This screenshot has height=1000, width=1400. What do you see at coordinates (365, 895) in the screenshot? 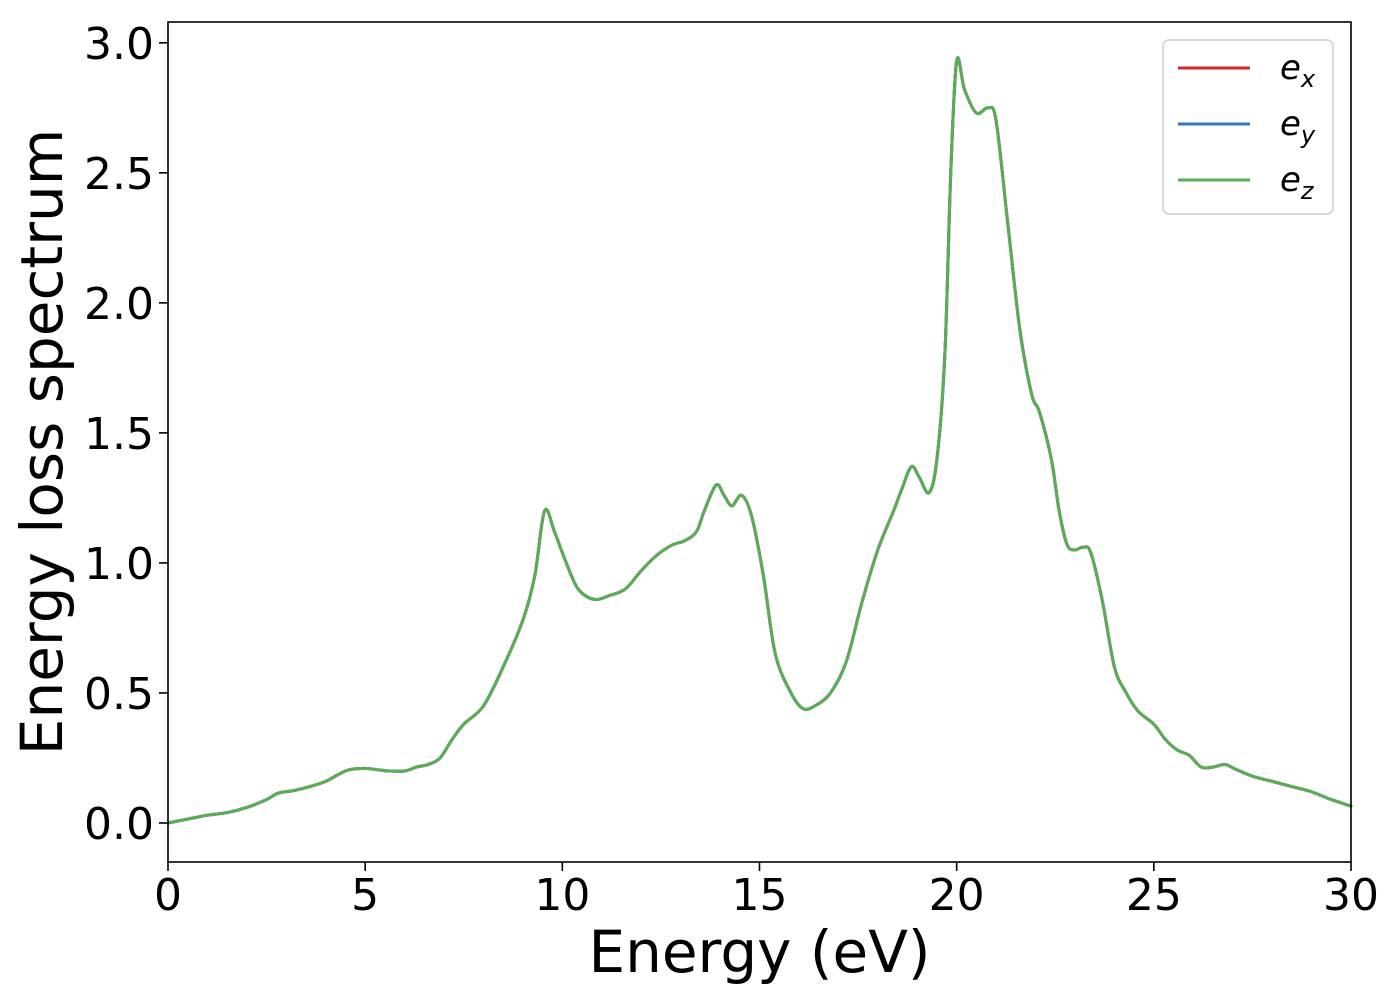
I see `x-tick-label: 5` at bounding box center [365, 895].